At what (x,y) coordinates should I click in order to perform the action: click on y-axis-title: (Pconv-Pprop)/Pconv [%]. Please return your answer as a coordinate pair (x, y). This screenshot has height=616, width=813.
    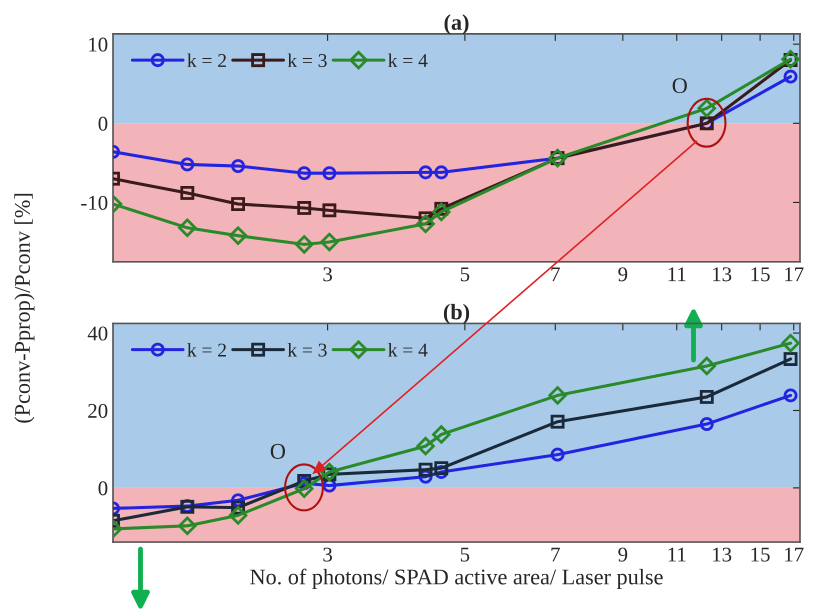
    Looking at the image, I should click on (24, 308).